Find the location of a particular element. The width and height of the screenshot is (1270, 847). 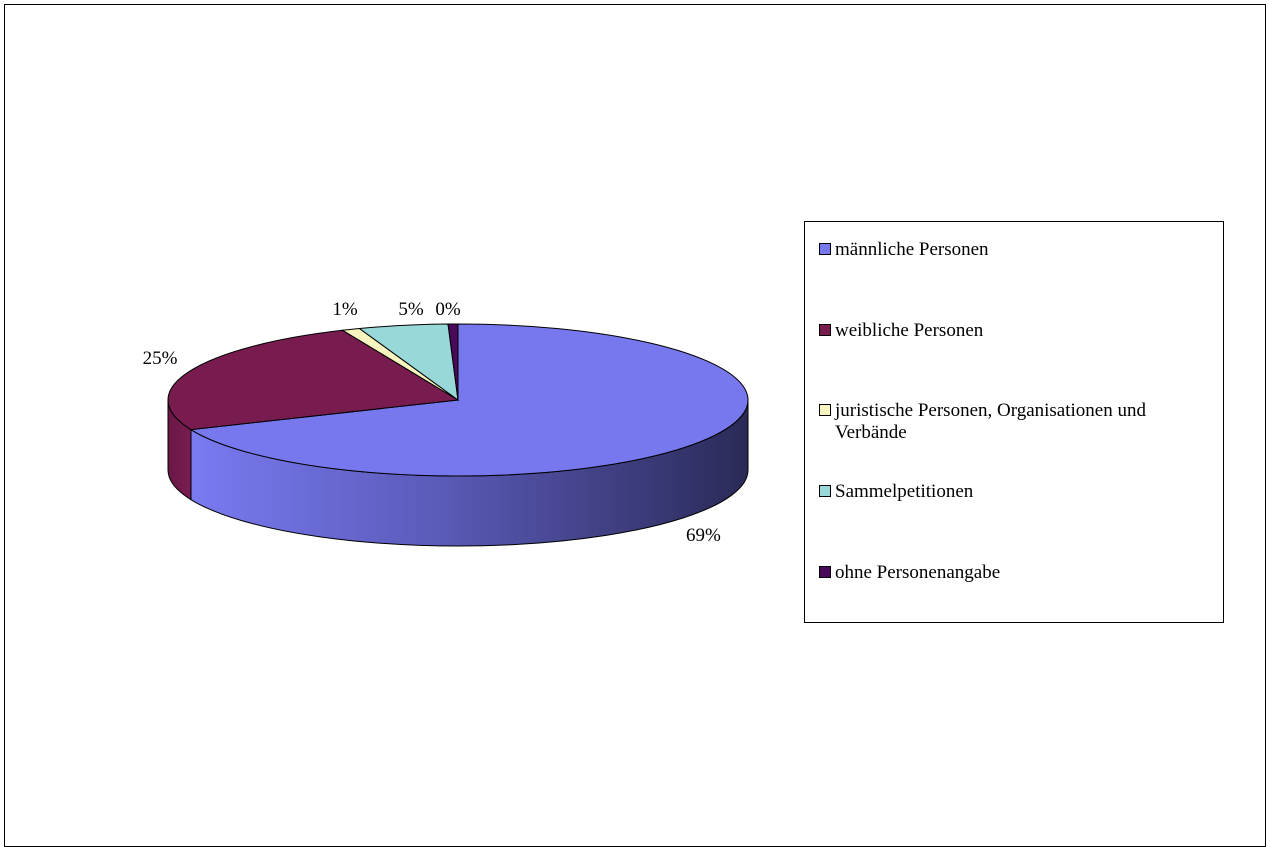

legend-item-ohne-angabe: ohne Personenangabe is located at coordinates (1019, 573).